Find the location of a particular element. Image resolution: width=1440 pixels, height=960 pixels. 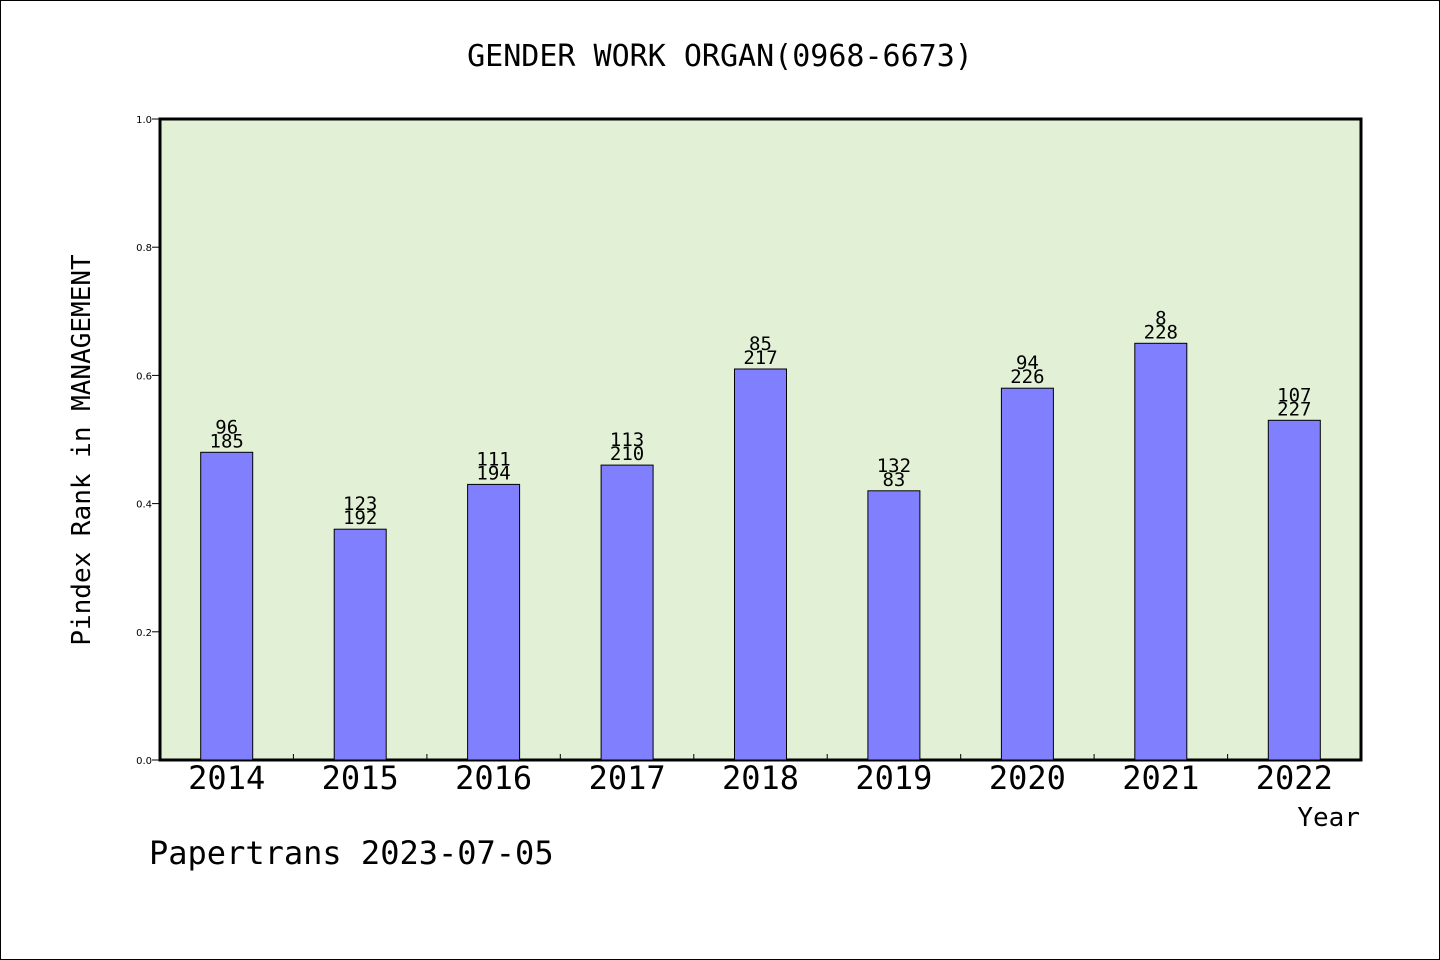

x-tick-label: 2014 is located at coordinates (226, 778).